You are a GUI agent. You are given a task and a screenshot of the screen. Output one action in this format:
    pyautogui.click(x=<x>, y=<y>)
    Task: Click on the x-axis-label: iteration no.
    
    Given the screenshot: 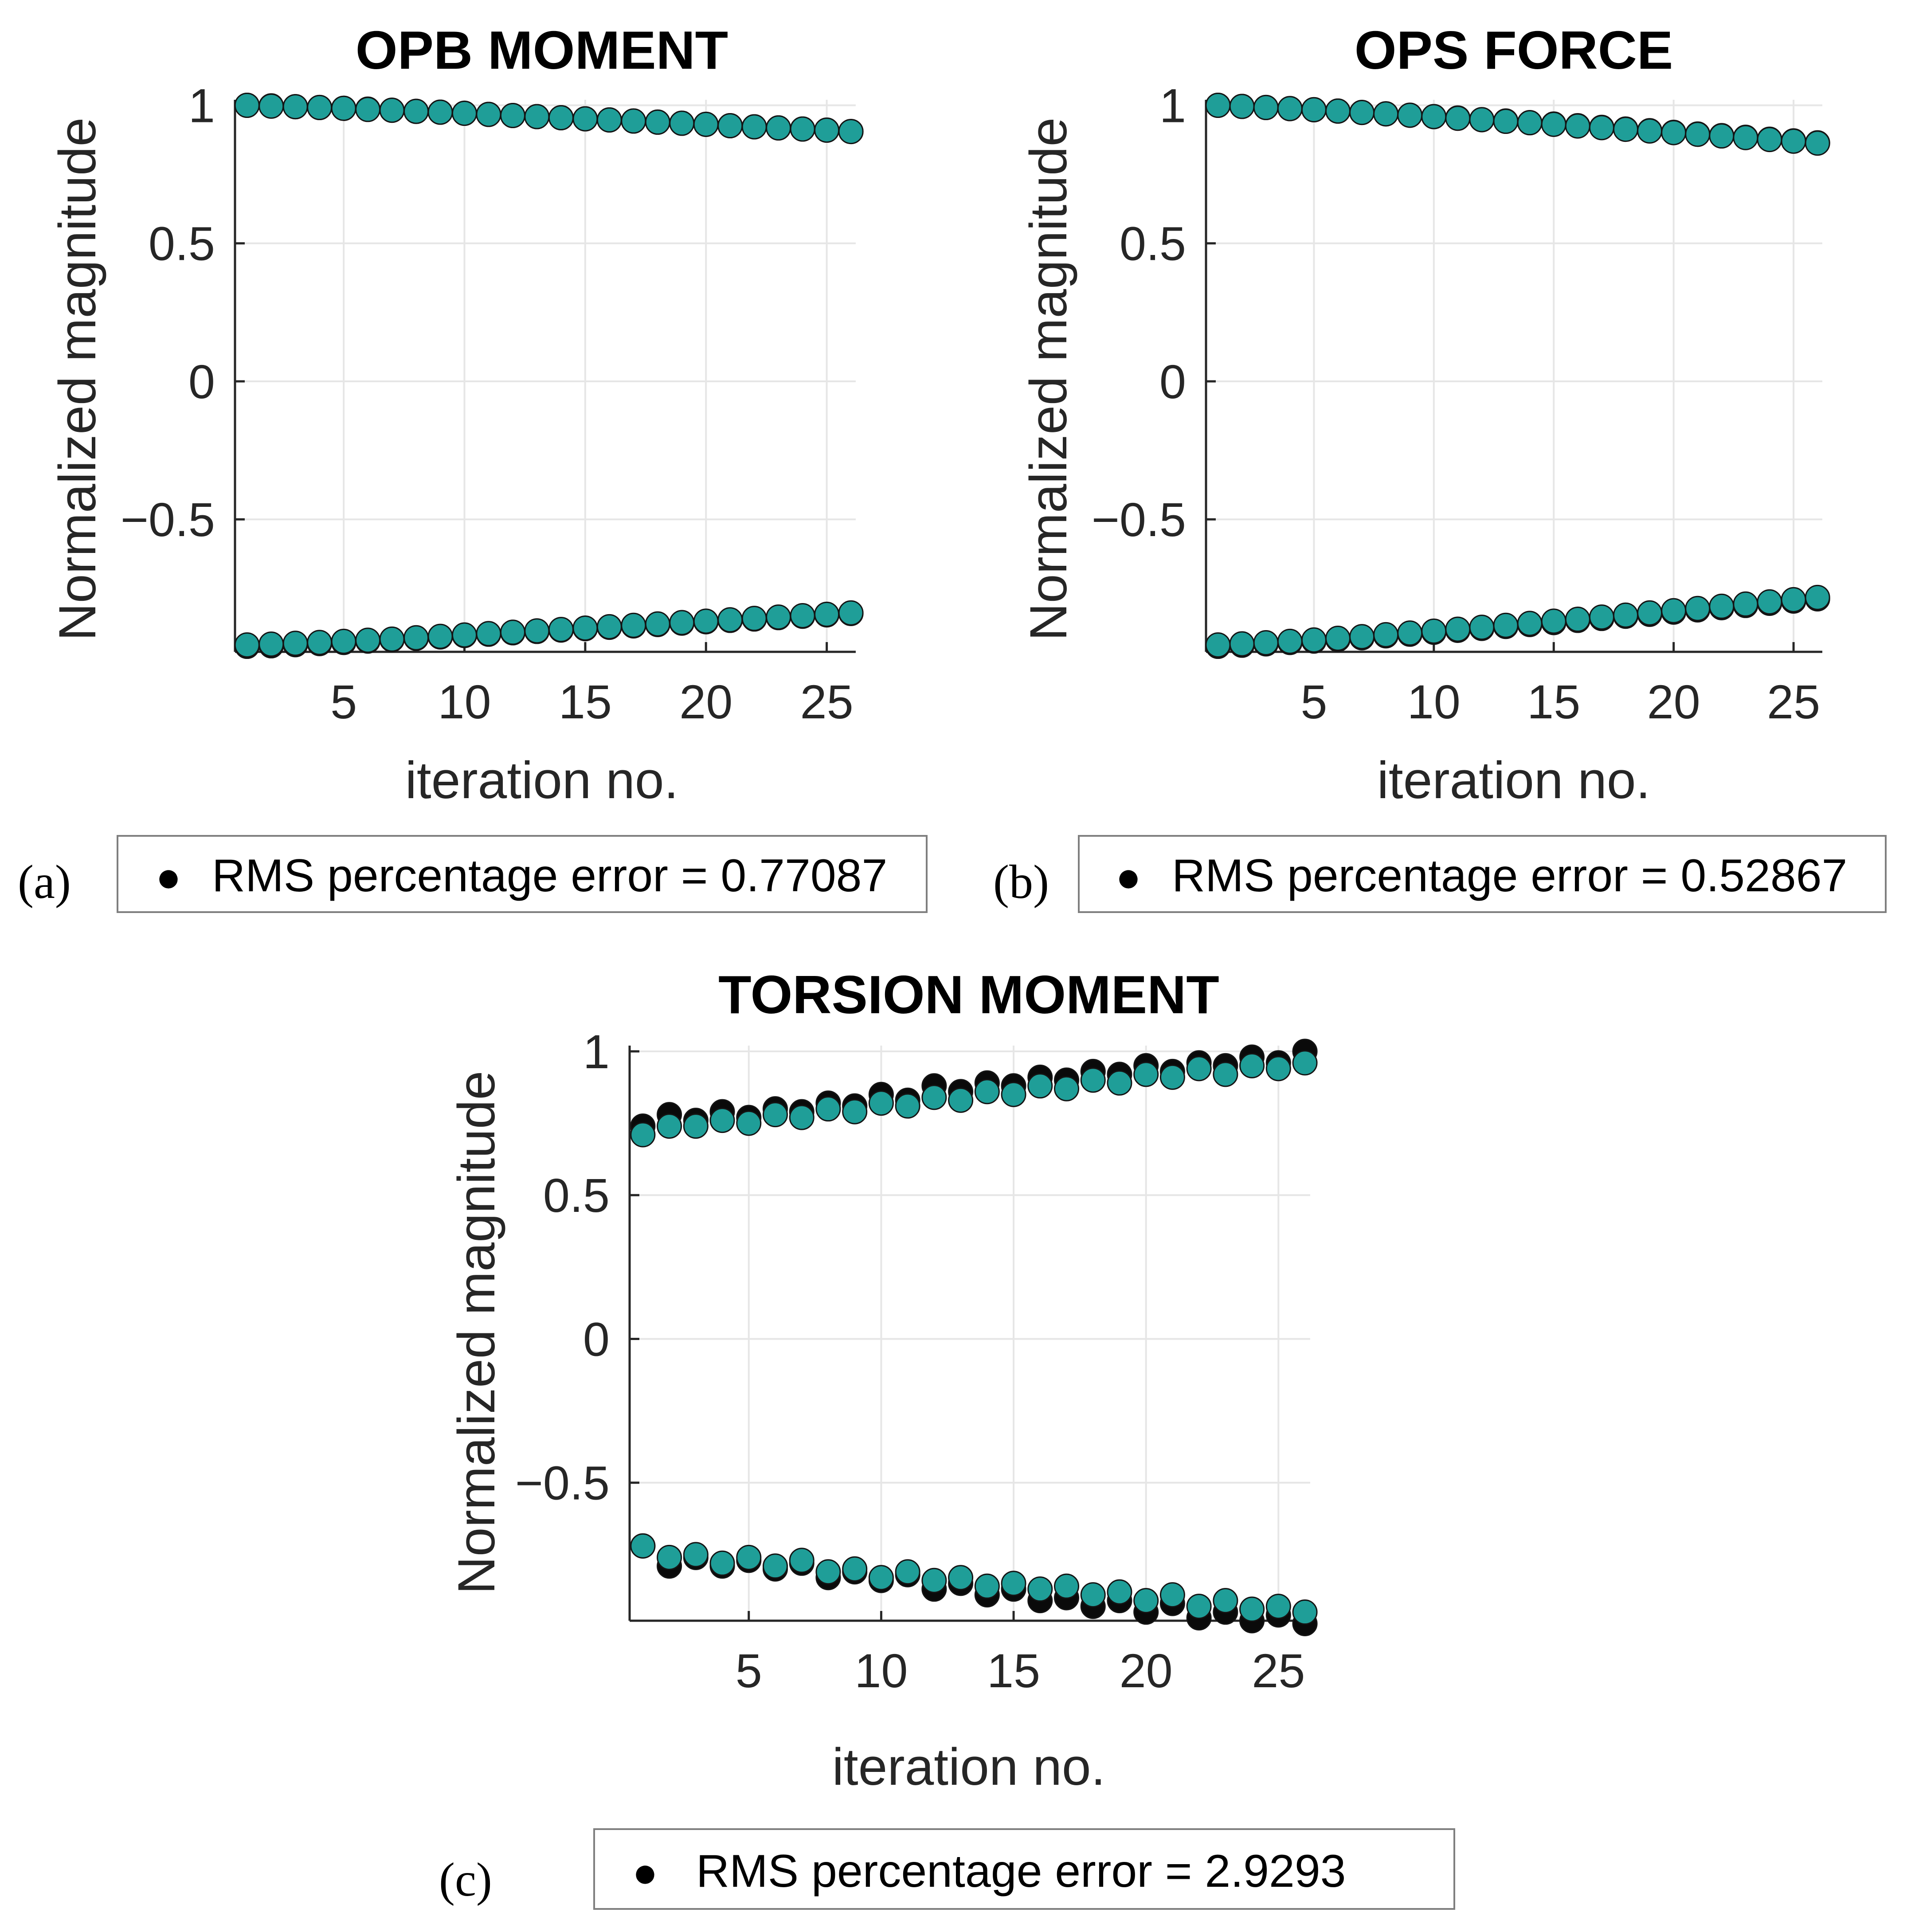 What is the action you would take?
    pyautogui.click(x=969, y=1767)
    